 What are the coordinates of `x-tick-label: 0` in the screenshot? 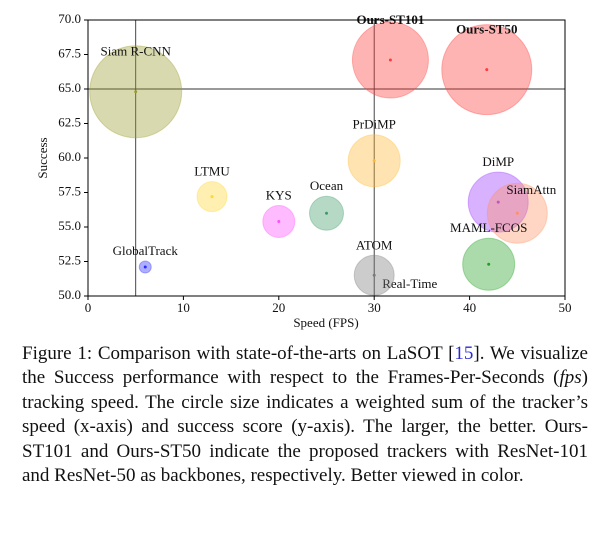 It's located at (88, 307).